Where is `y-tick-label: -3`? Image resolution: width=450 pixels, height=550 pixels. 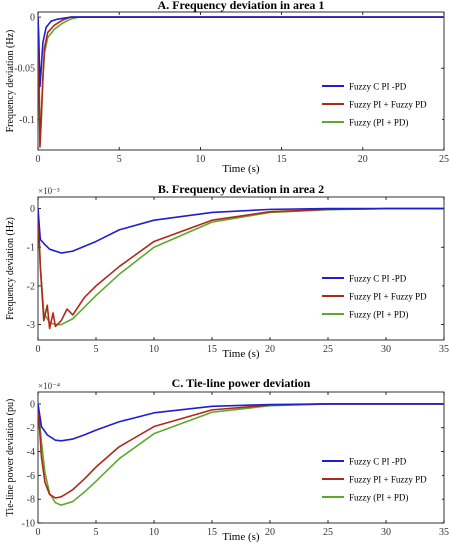 y-tick-label: -3 is located at coordinates (31, 325).